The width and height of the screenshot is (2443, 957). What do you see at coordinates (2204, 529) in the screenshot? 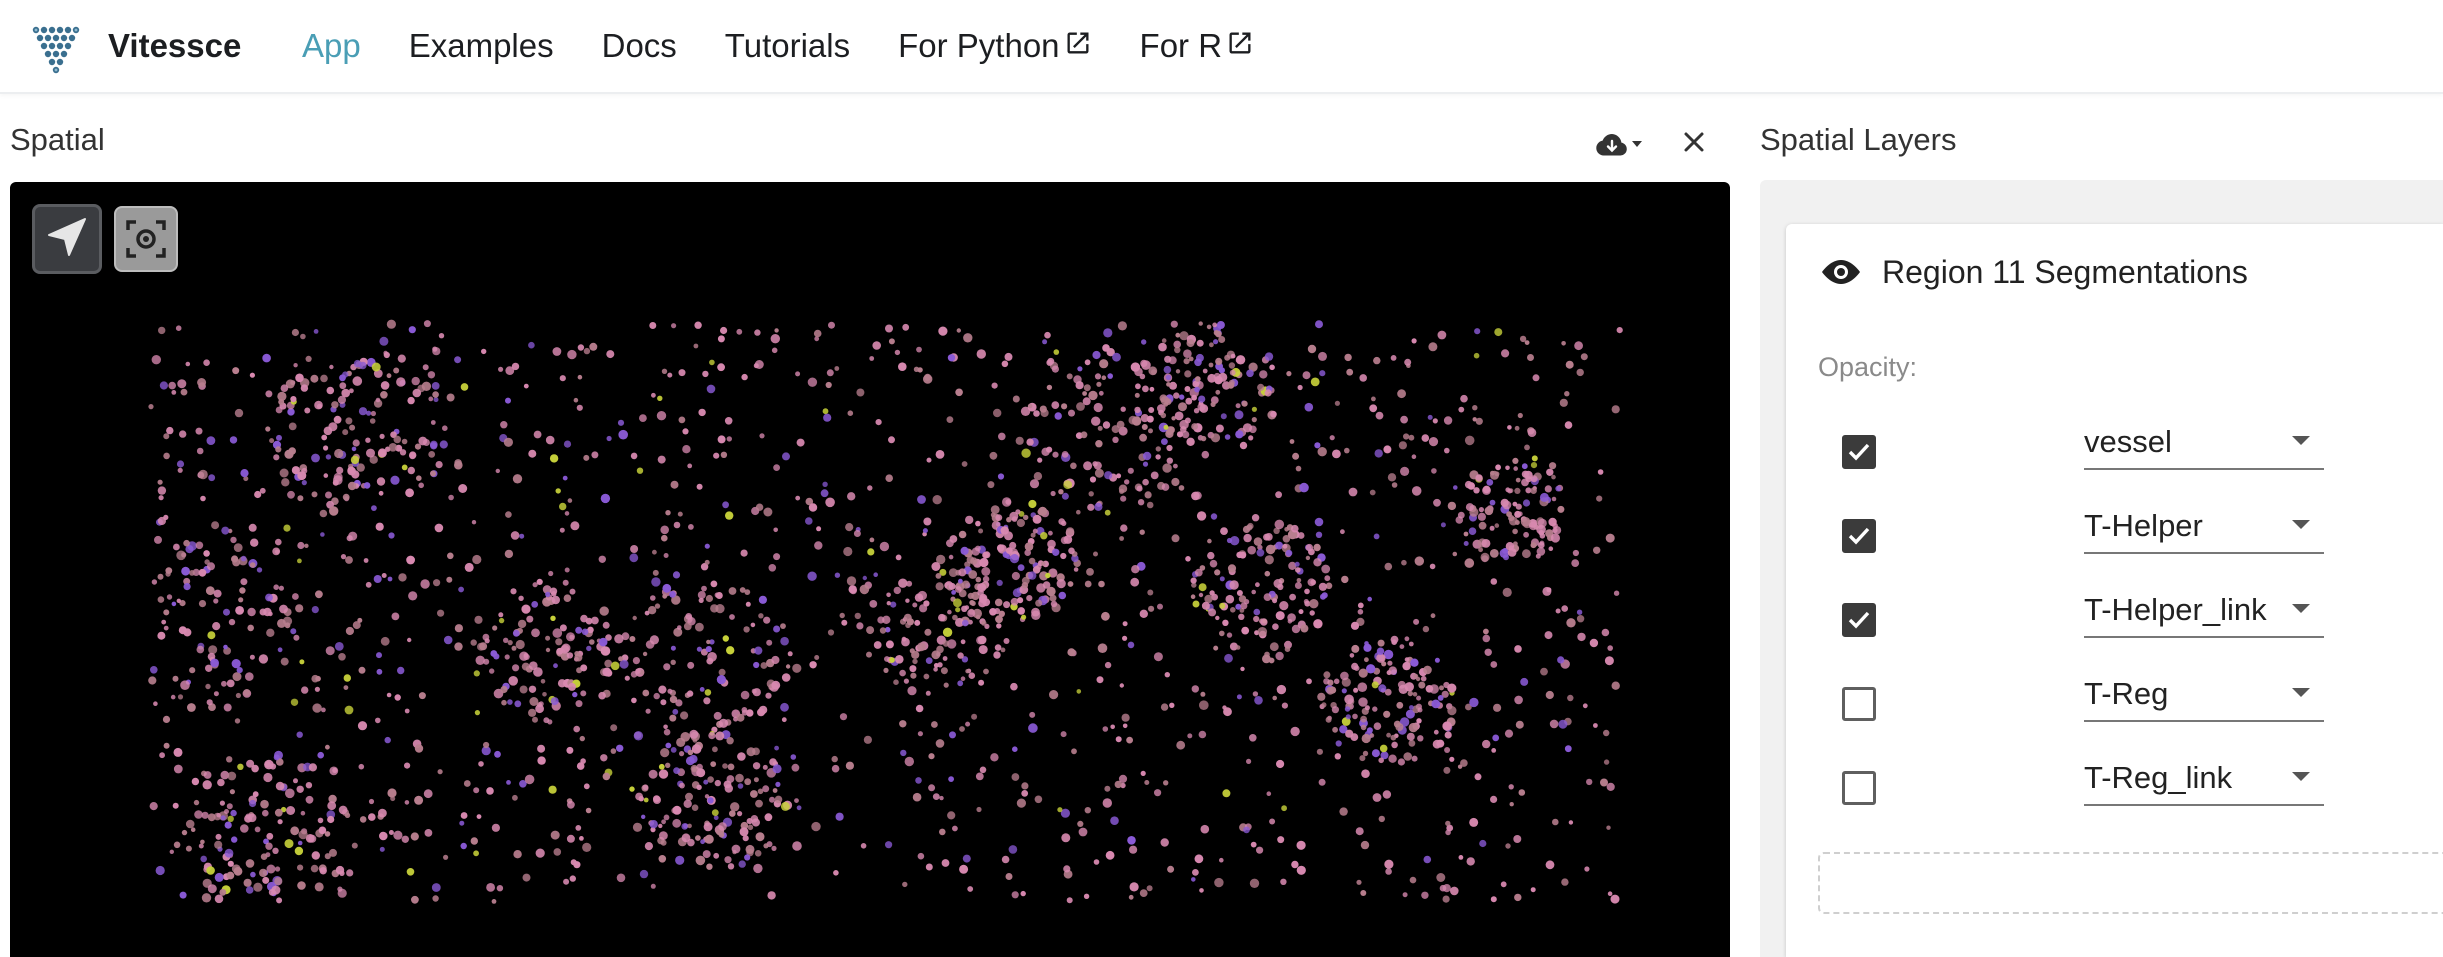
I see `channel-select: T-Helper` at bounding box center [2204, 529].